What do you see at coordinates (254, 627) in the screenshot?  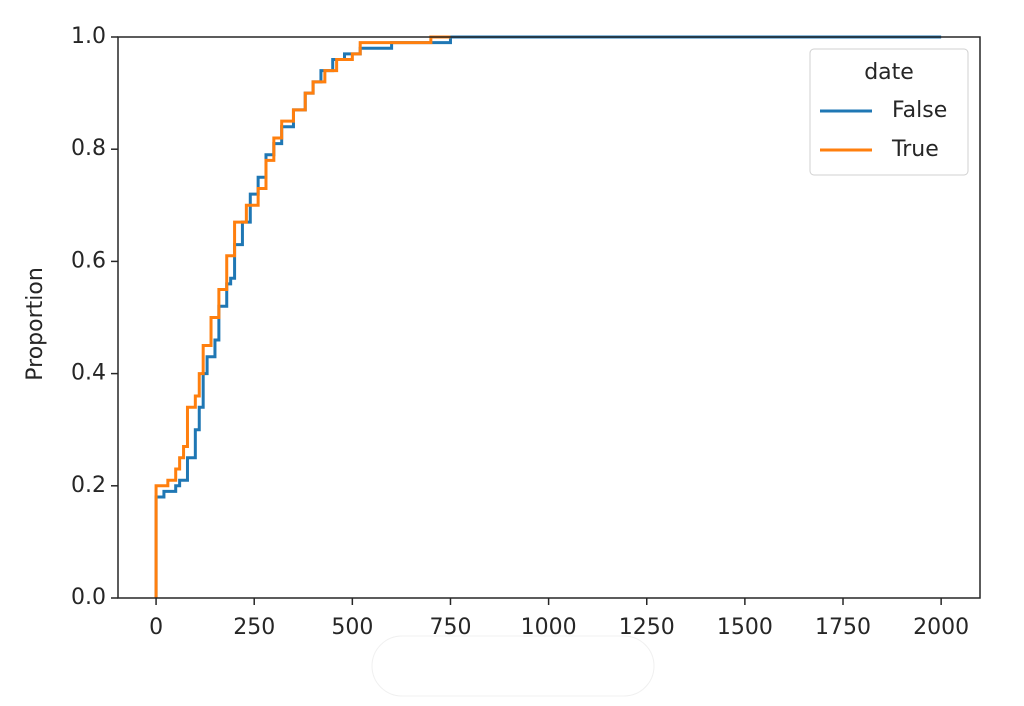 I see `x-tick-label: 250` at bounding box center [254, 627].